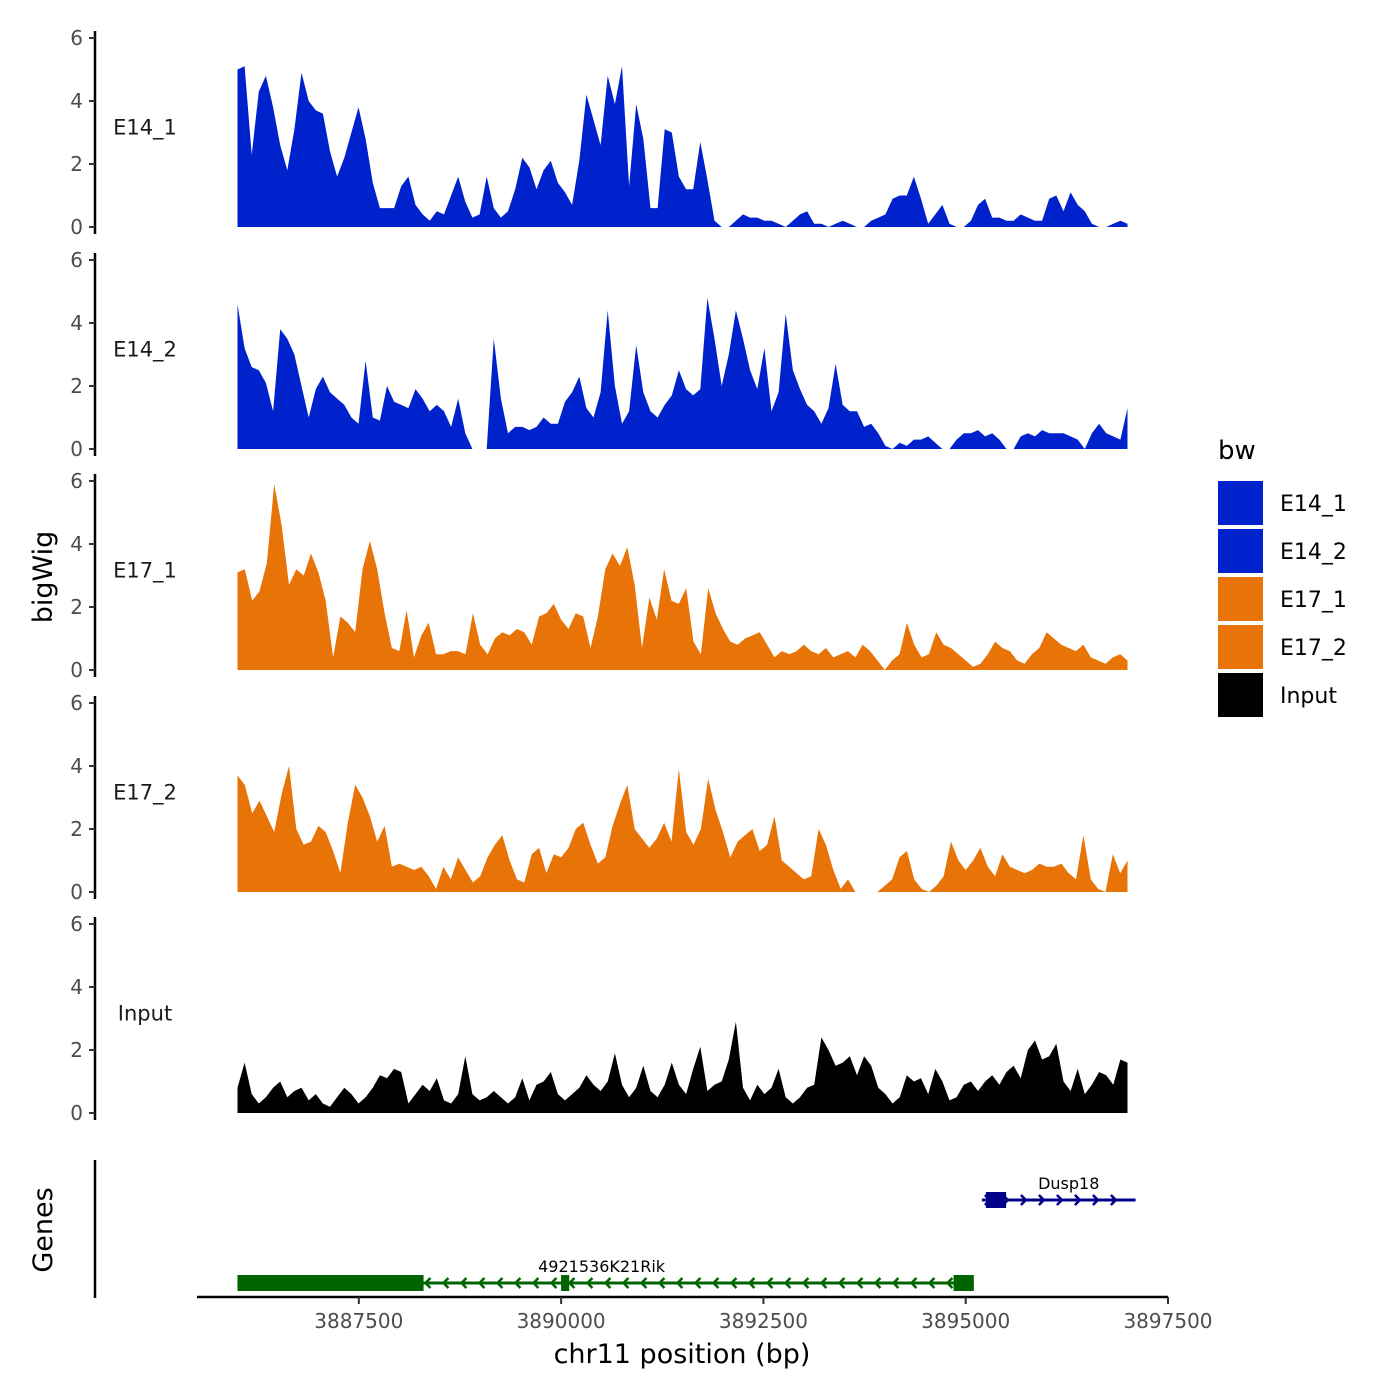 The height and width of the screenshot is (1400, 1400). What do you see at coordinates (1058, 1191) in the screenshot?
I see `gene-Dusp18: Dusp18` at bounding box center [1058, 1191].